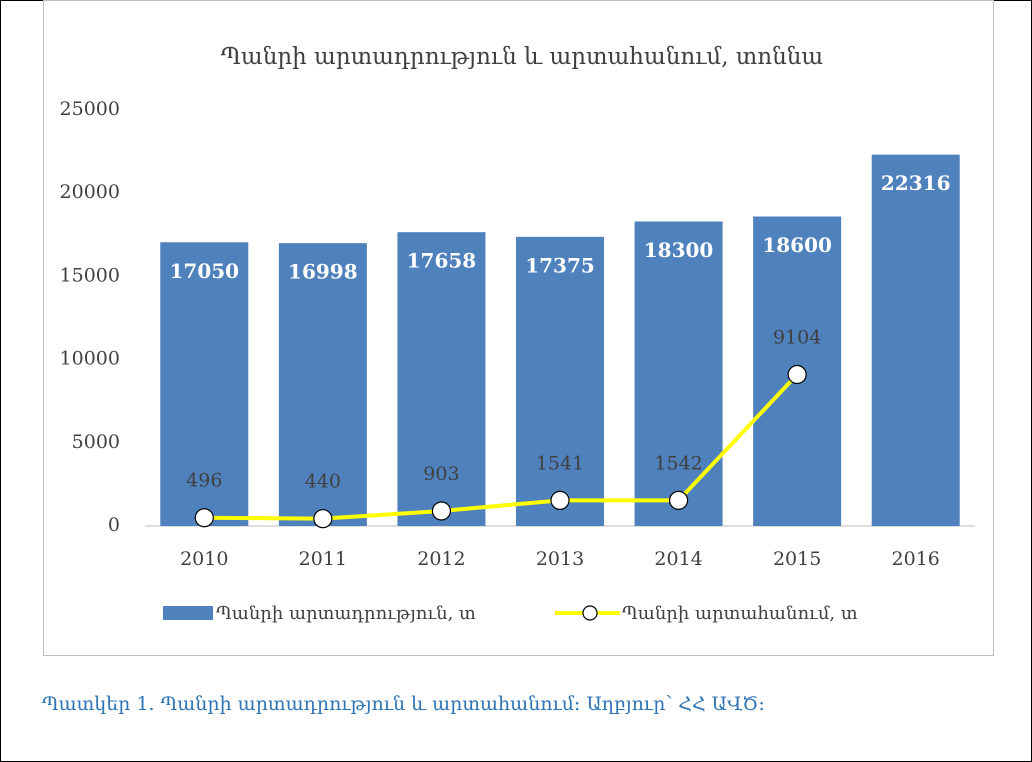 The width and height of the screenshot is (1032, 762). What do you see at coordinates (560, 559) in the screenshot?
I see `x-tick-label: 2013` at bounding box center [560, 559].